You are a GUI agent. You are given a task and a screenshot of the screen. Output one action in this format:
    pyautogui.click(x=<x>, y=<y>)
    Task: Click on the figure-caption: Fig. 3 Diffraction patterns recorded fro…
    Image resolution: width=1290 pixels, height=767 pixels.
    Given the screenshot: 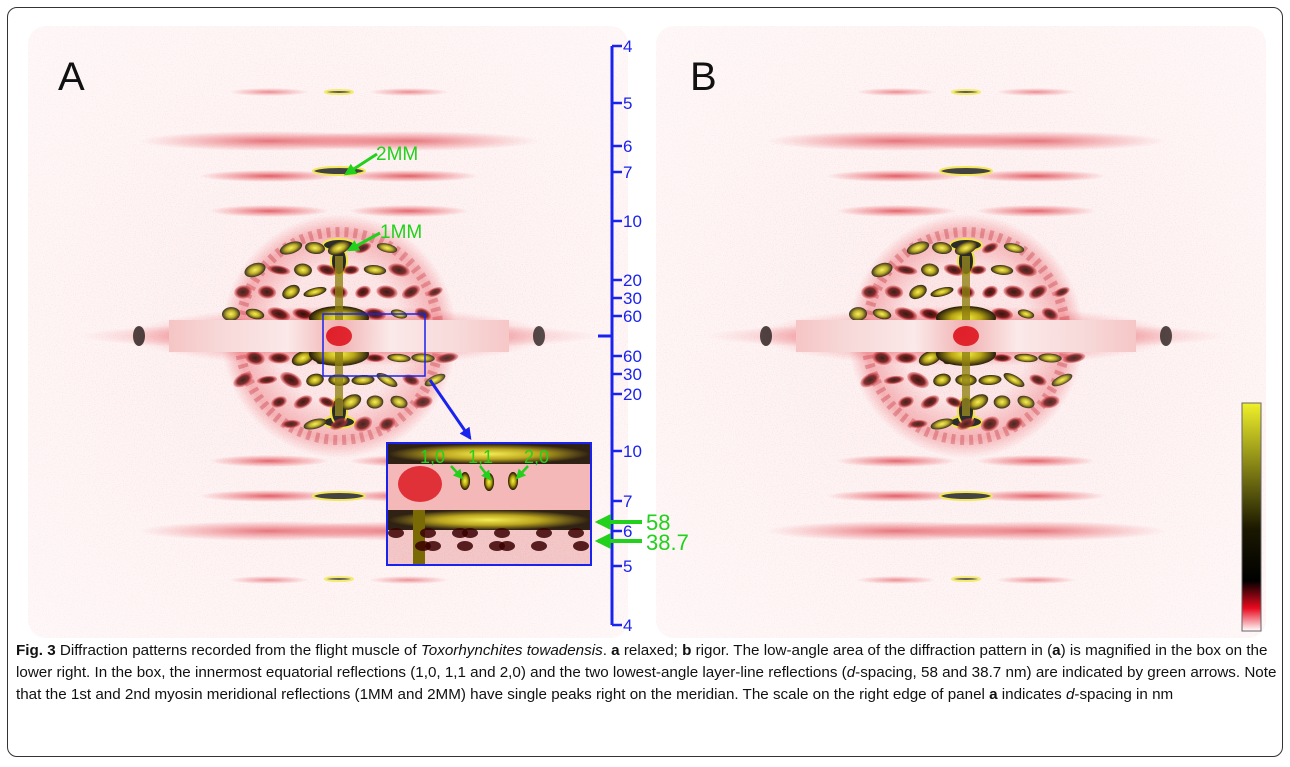 What is the action you would take?
    pyautogui.click(x=647, y=673)
    